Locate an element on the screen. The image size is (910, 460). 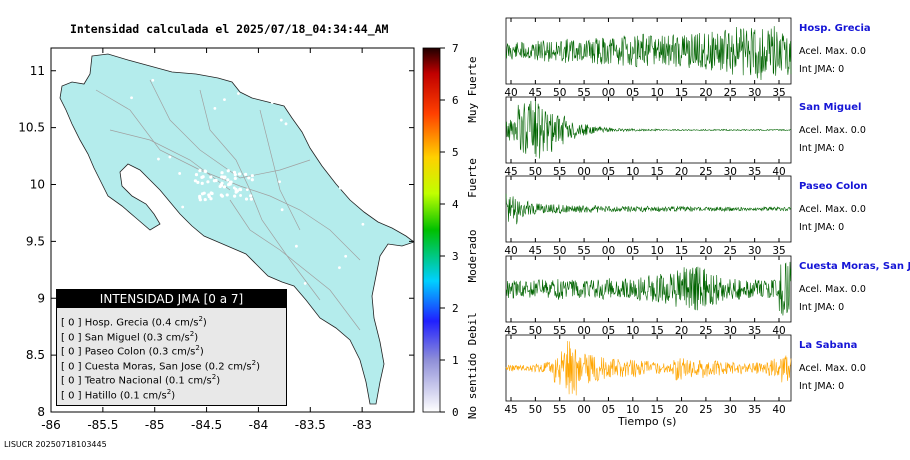
x-tick-label: -85 is located at coordinates (155, 425).